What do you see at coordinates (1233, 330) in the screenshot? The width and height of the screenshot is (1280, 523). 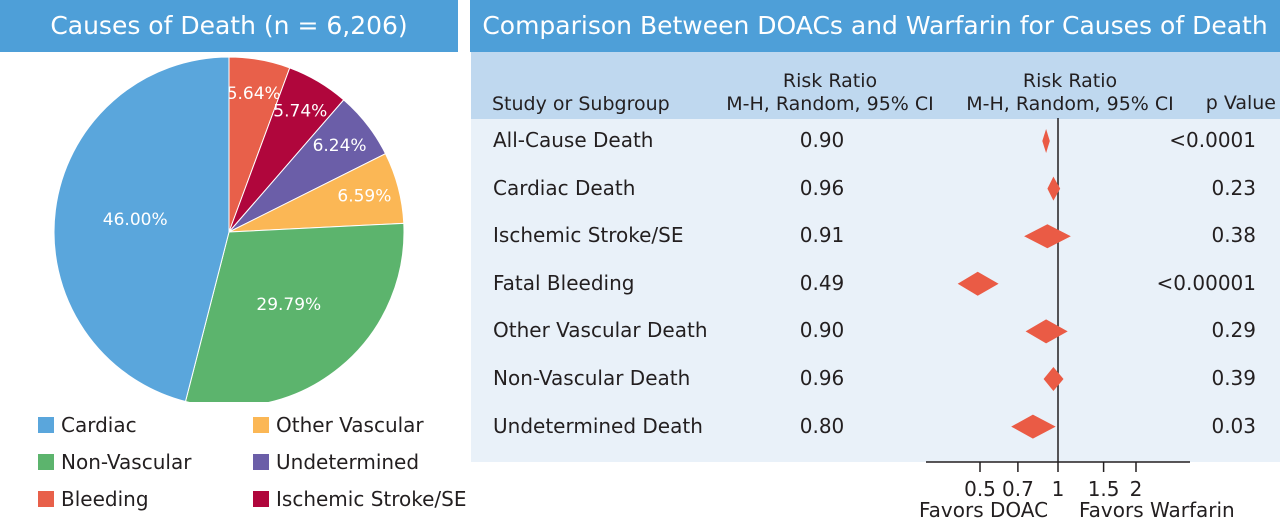 I see `row-p-other-vascular-death: 0.29` at bounding box center [1233, 330].